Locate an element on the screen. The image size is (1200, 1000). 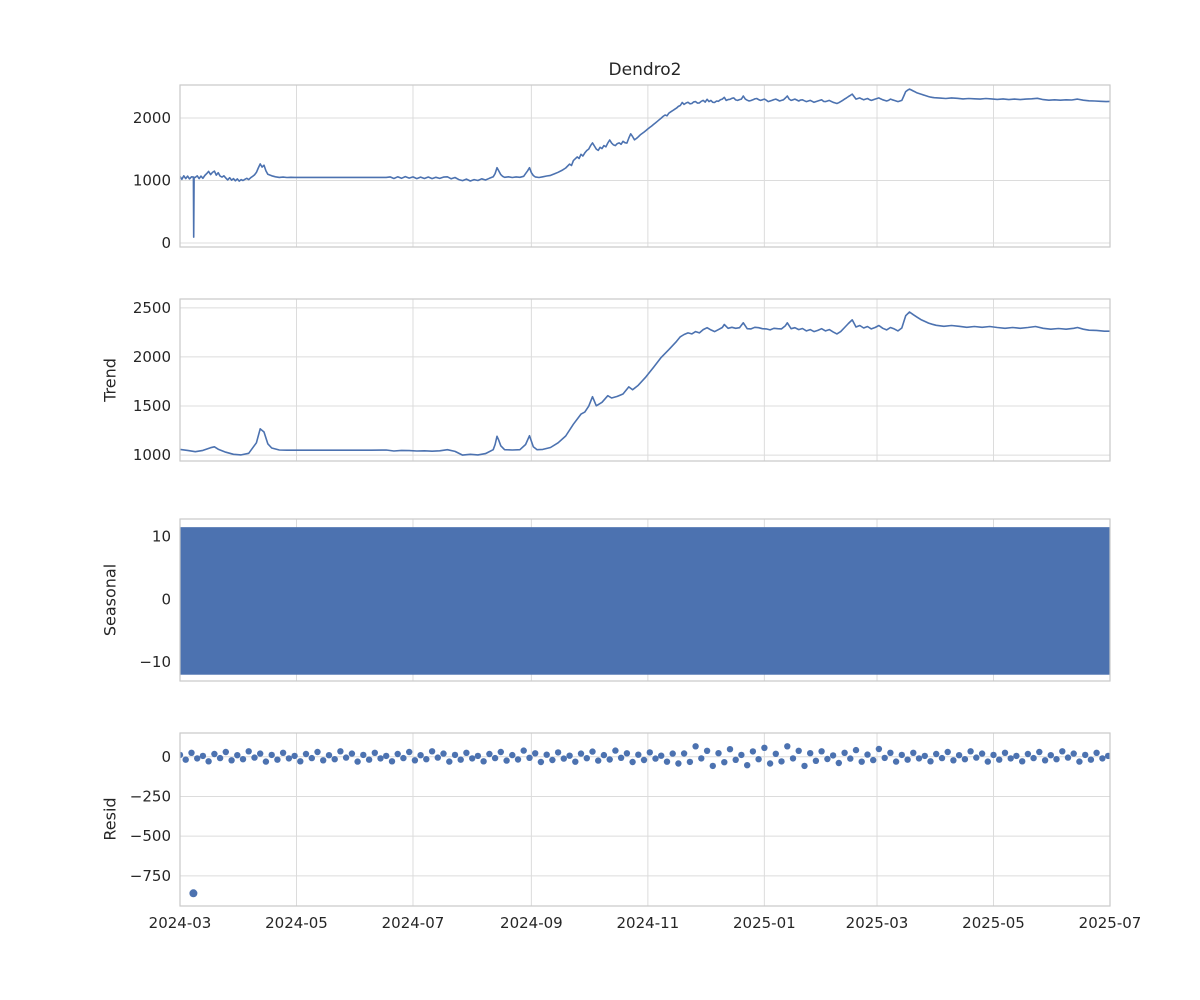
ytick-label: −500 is located at coordinates (150, 836).